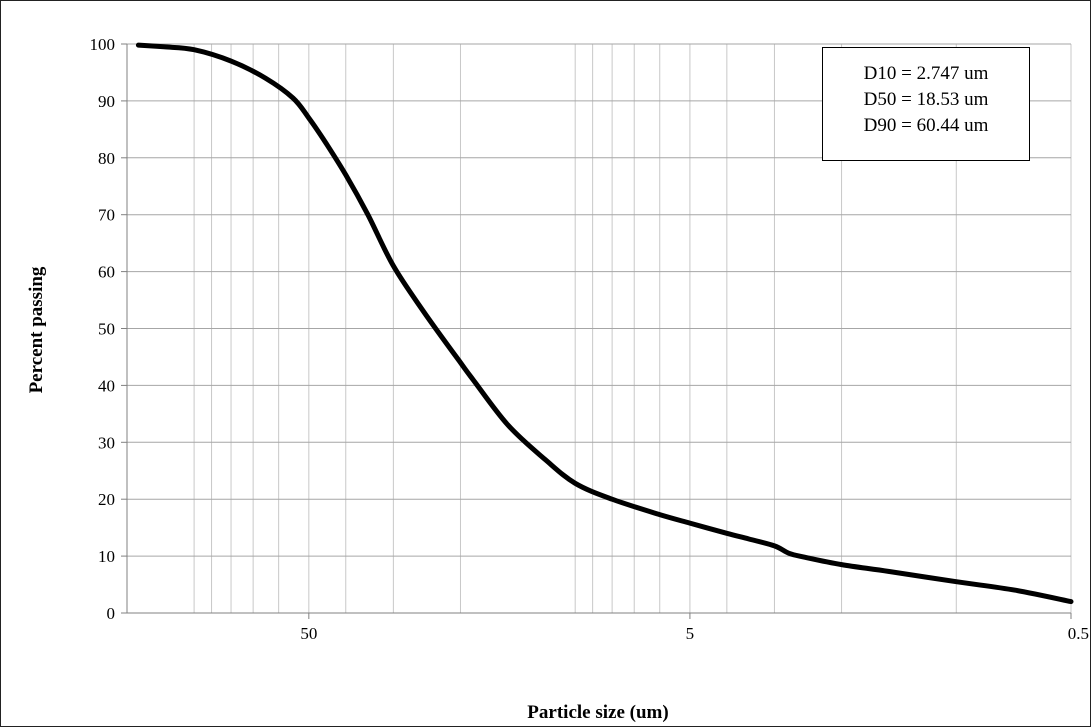  What do you see at coordinates (1078, 633) in the screenshot?
I see `x-tick-label: 0.5` at bounding box center [1078, 633].